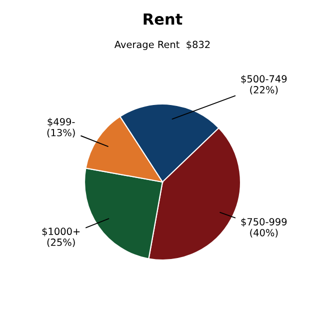 The height and width of the screenshot is (325, 325). What do you see at coordinates (61, 231) in the screenshot?
I see `slice-label: $1000+` at bounding box center [61, 231].